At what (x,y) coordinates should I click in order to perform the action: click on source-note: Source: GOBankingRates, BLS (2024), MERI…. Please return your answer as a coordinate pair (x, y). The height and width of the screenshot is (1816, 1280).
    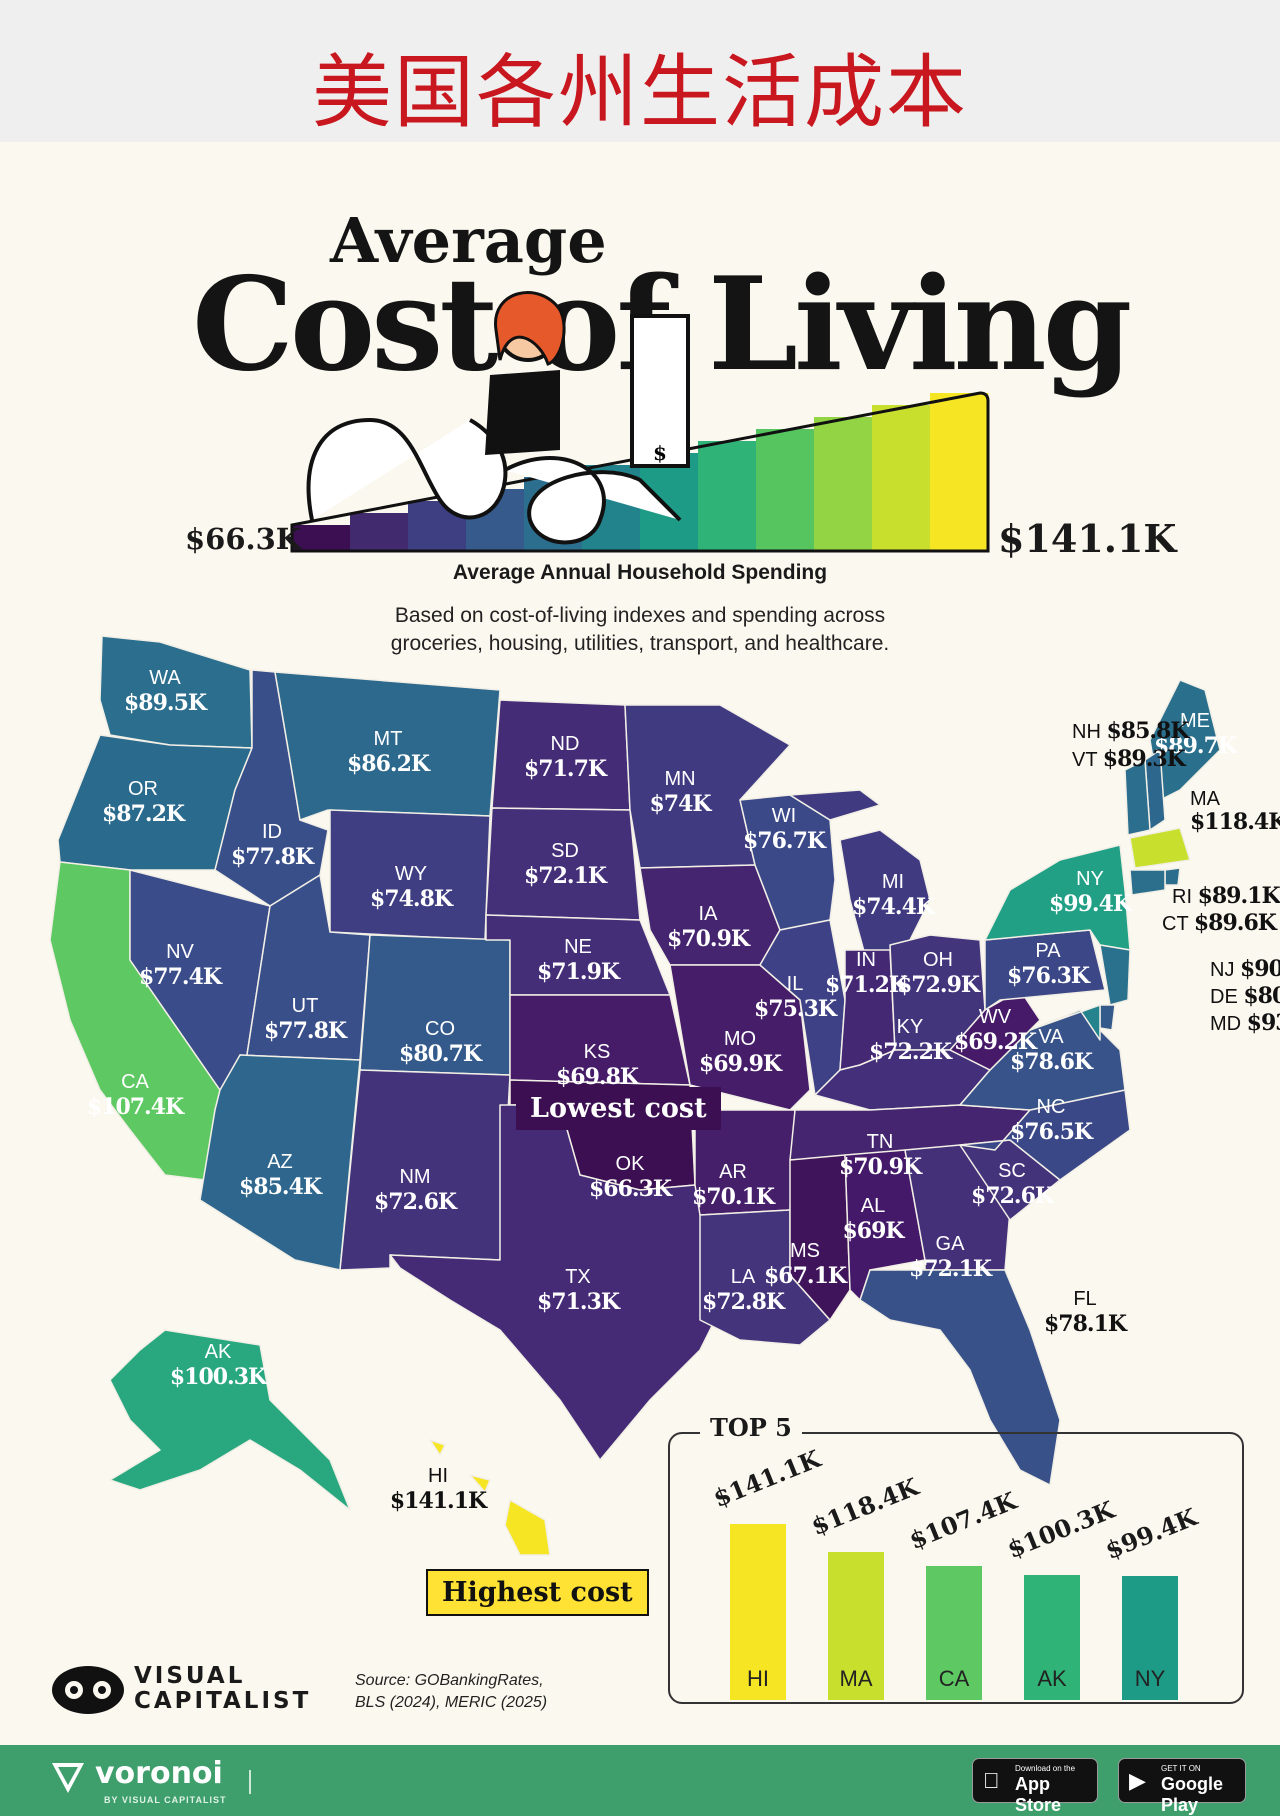
    Looking at the image, I should click on (451, 1692).